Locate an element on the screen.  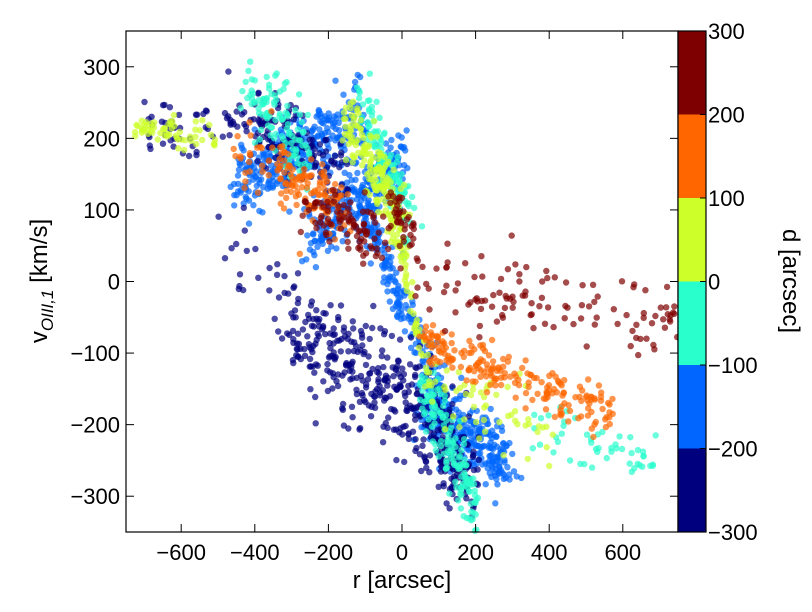
y-tick-label: 100 is located at coordinates (101, 210).